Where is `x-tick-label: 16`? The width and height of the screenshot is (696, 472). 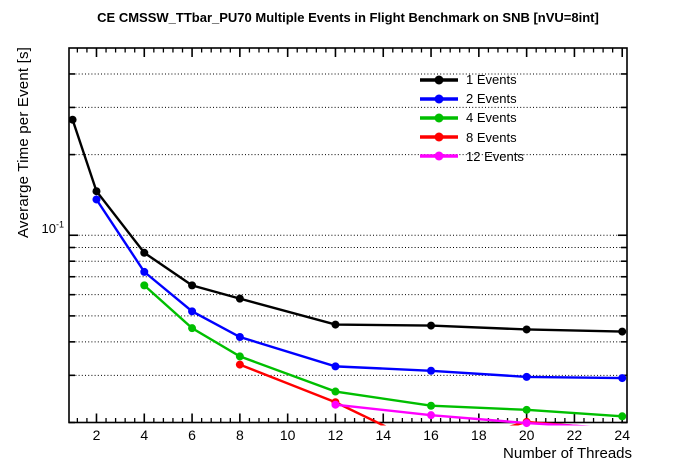 x-tick-label: 16 is located at coordinates (431, 435).